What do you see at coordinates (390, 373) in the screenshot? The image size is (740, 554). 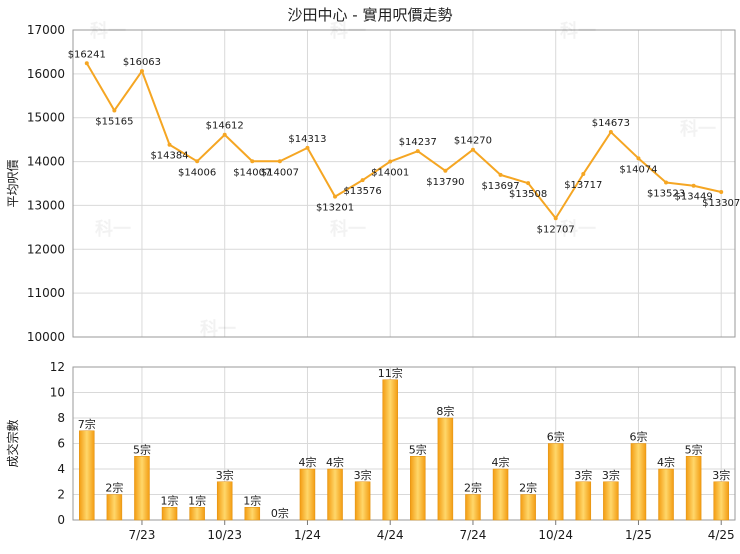 I see `volume-data-label: 11宗` at bounding box center [390, 373].